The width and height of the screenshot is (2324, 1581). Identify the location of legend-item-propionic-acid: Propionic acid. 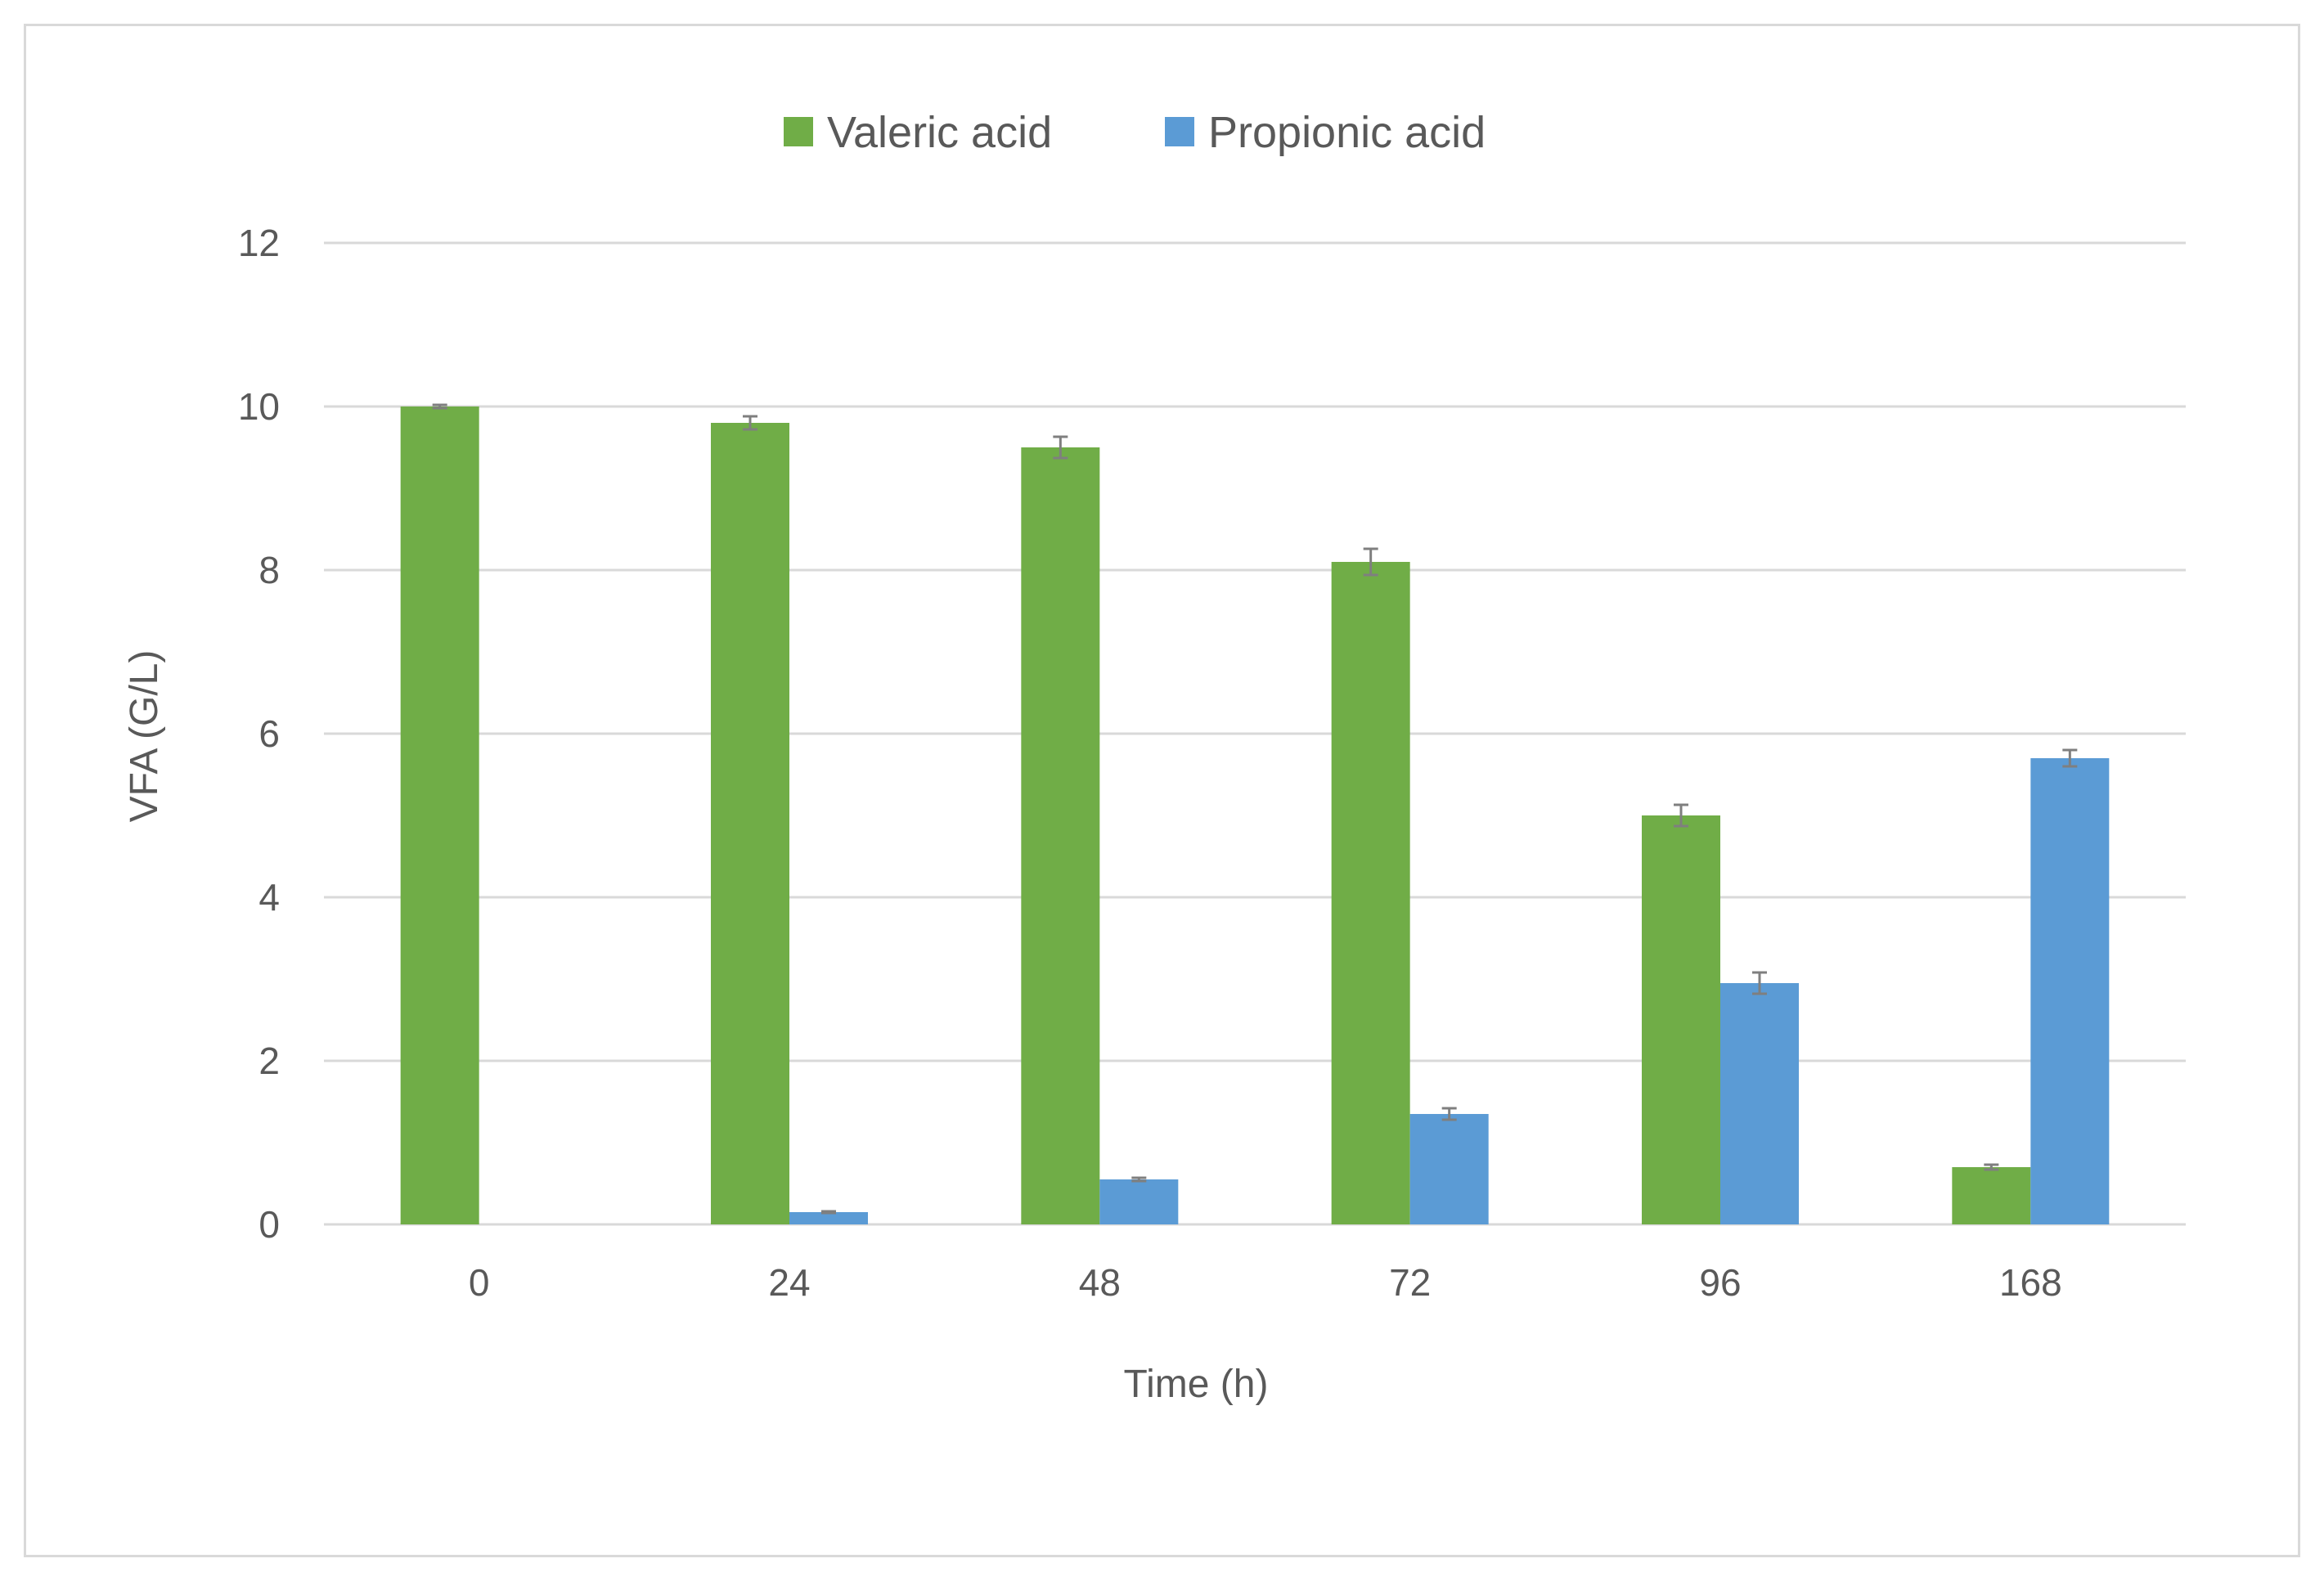
(1325, 132).